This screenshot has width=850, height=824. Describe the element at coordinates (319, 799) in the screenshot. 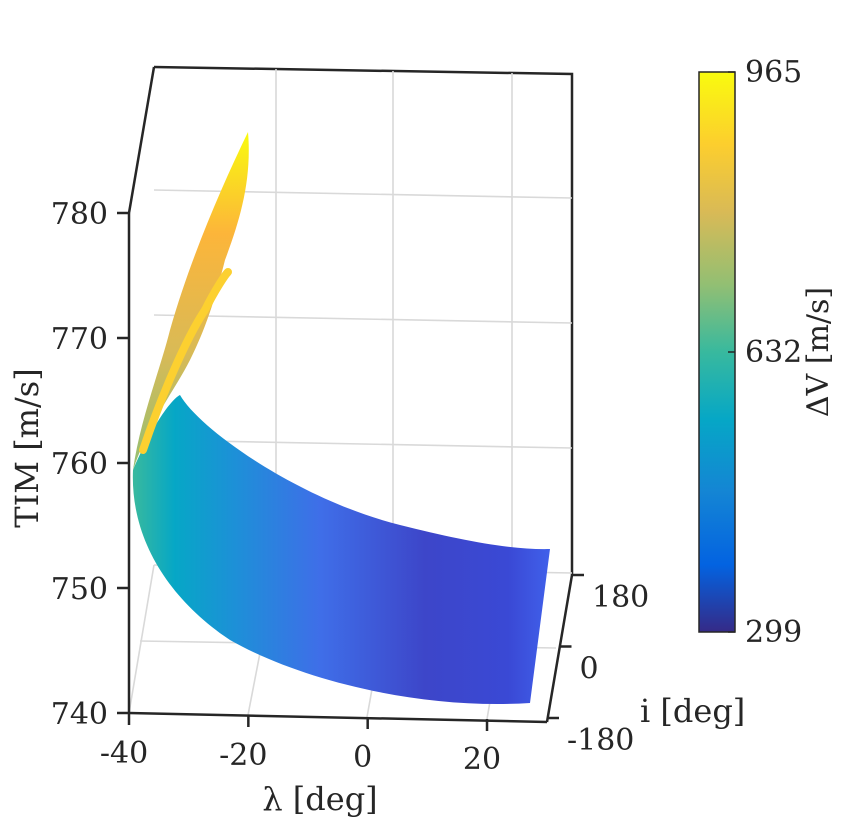

I see `x-axis-label: λ [deg]` at that location.